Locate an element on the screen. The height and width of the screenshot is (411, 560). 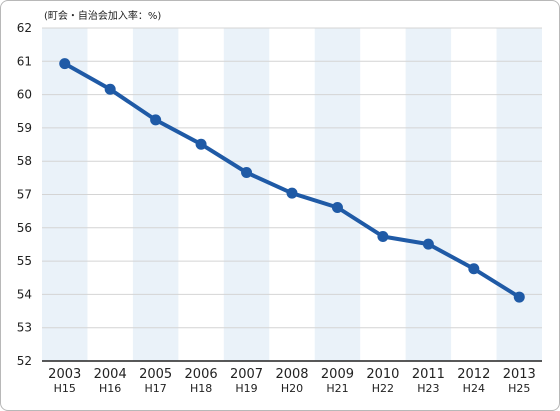
y-tick-label: 57 is located at coordinates (24, 195).